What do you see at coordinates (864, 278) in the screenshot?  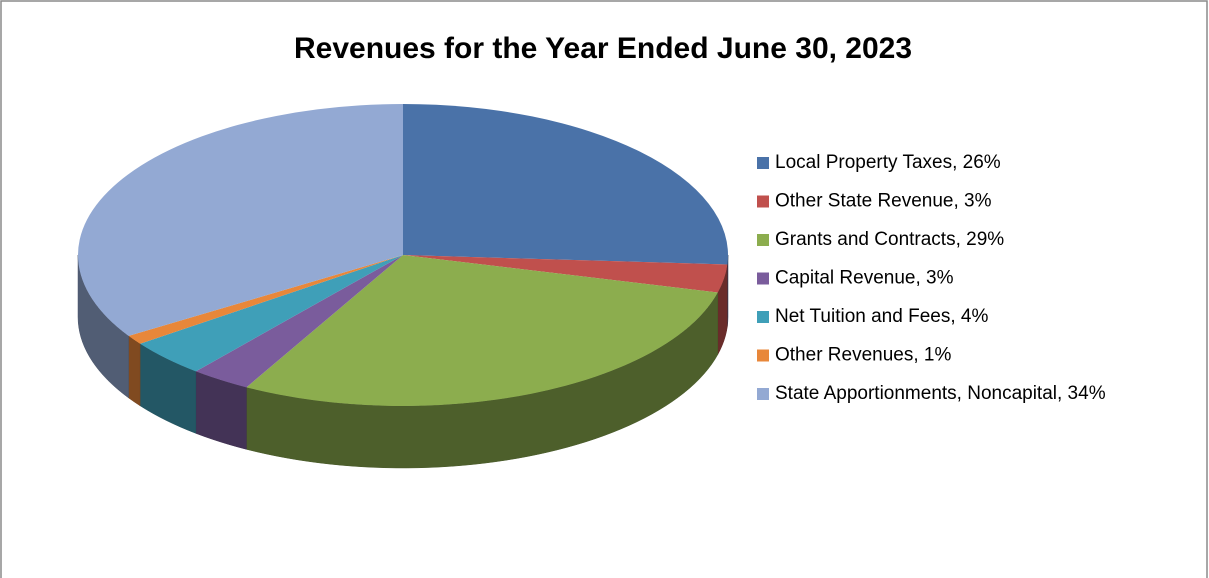 I see `legend-label: Capital Revenue, 3%` at bounding box center [864, 278].